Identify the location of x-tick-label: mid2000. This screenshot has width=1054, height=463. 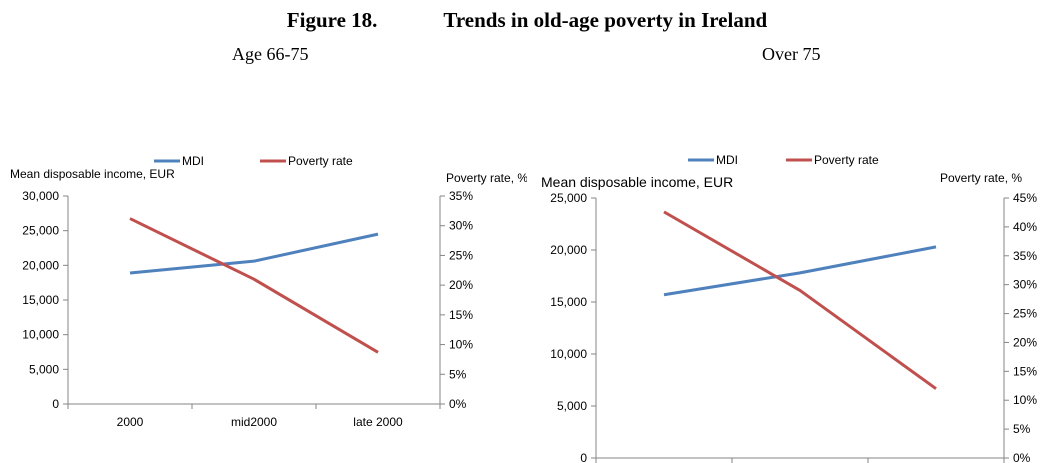
(254, 422).